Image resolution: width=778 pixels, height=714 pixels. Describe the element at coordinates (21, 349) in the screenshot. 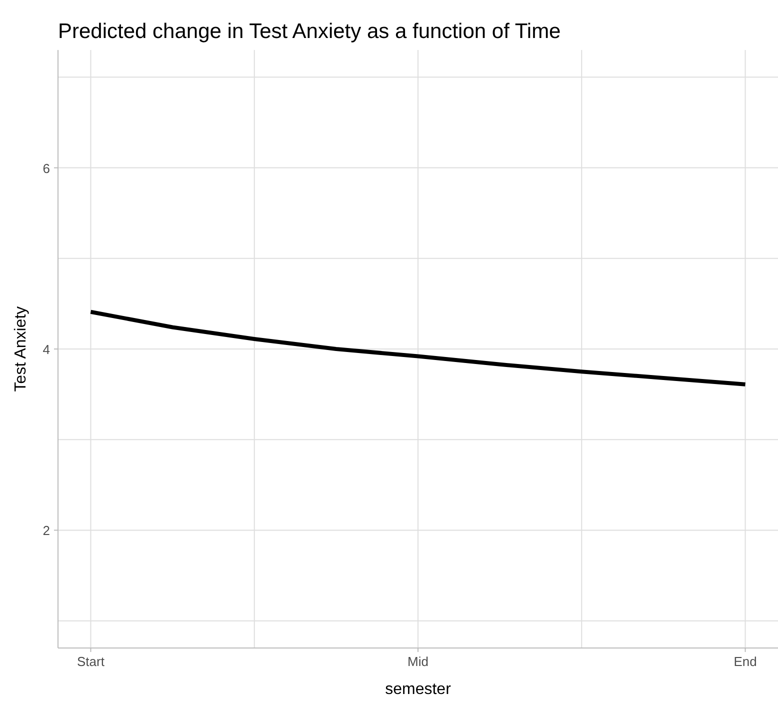

I see `y-axis-title: Test Anxiety` at that location.